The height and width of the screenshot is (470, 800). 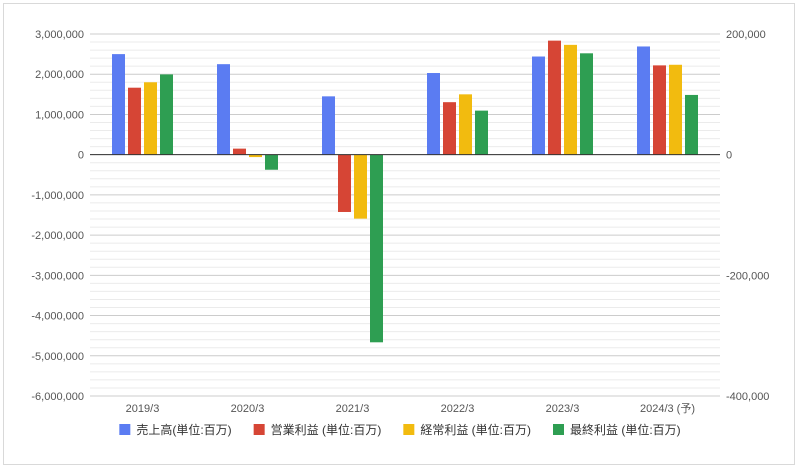 What do you see at coordinates (746, 35) in the screenshot?
I see `right-tick-label: 200,000` at bounding box center [746, 35].